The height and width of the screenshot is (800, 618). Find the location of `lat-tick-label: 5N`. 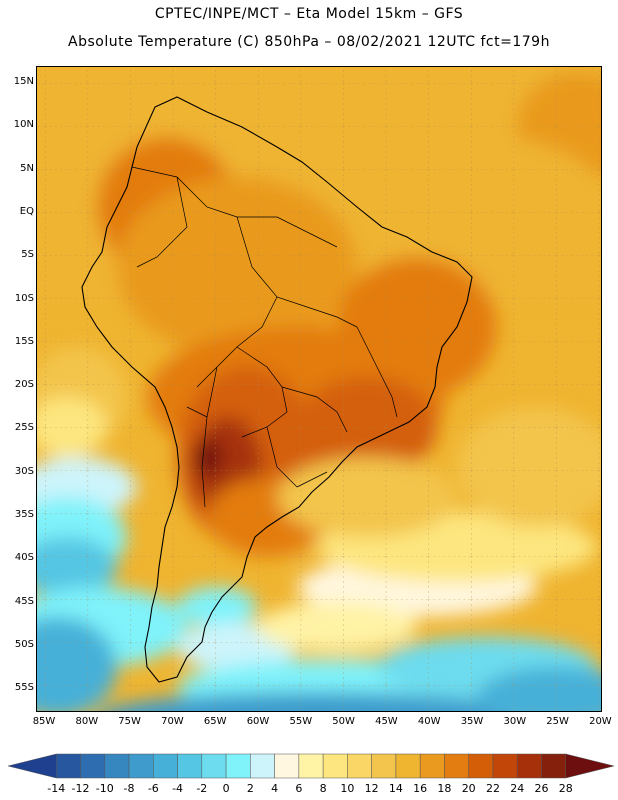

lat-tick-label: 5N is located at coordinates (27, 168).